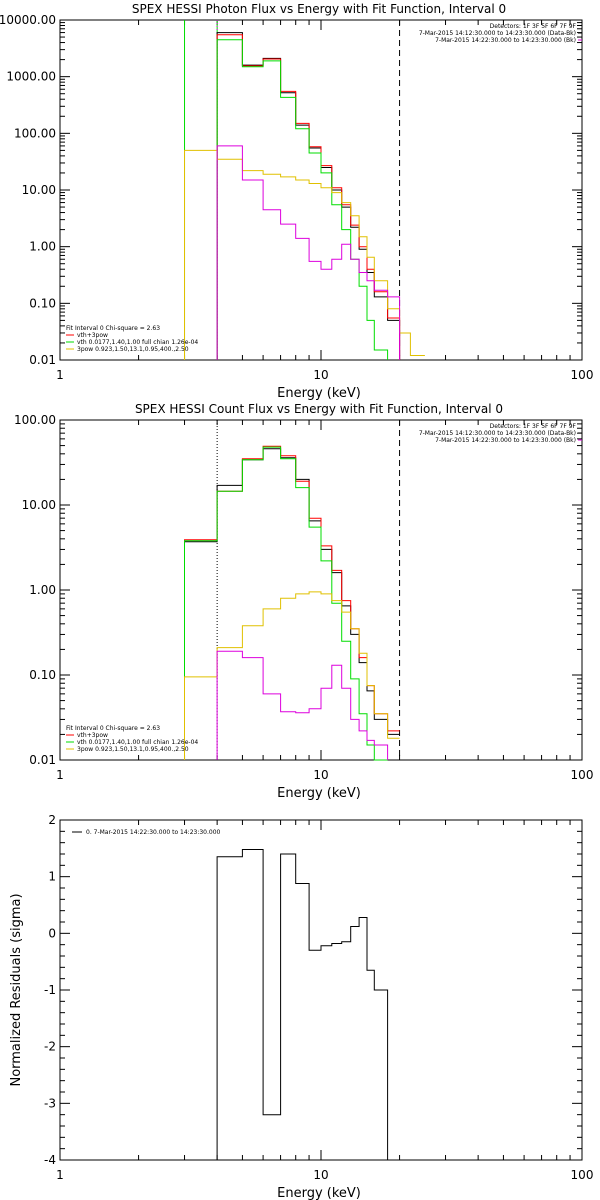 Image resolution: width=600 pixels, height=1200 pixels. I want to click on y-axis-label: Normalized Residuals (sigma), so click(16, 989).